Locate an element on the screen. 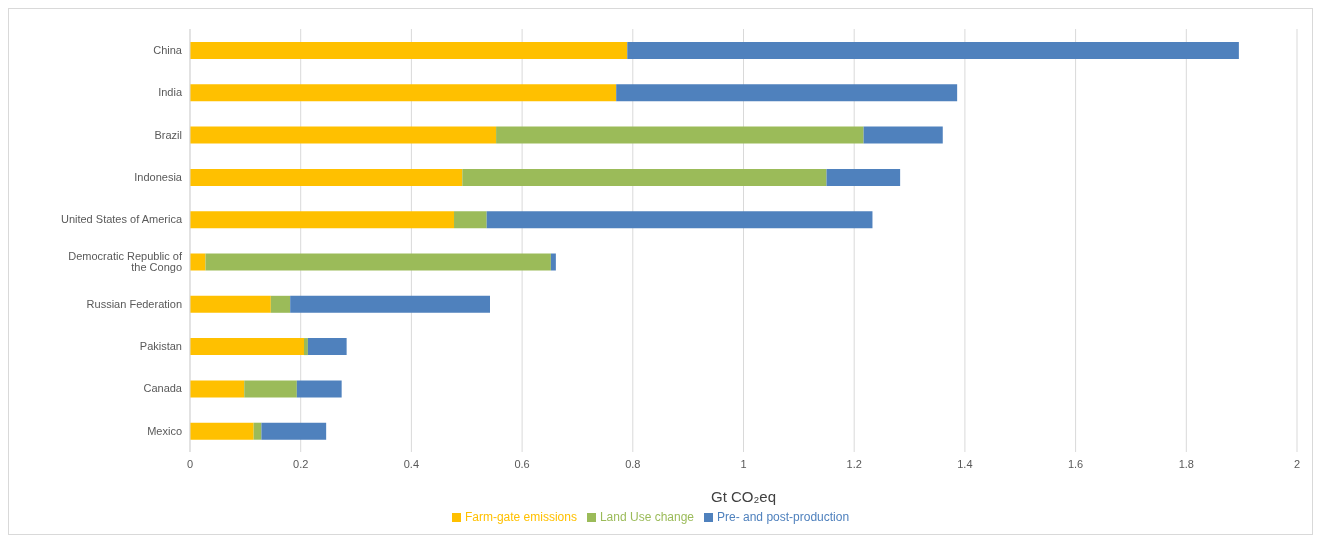  y-tick-label: Pakistan is located at coordinates (160, 346).